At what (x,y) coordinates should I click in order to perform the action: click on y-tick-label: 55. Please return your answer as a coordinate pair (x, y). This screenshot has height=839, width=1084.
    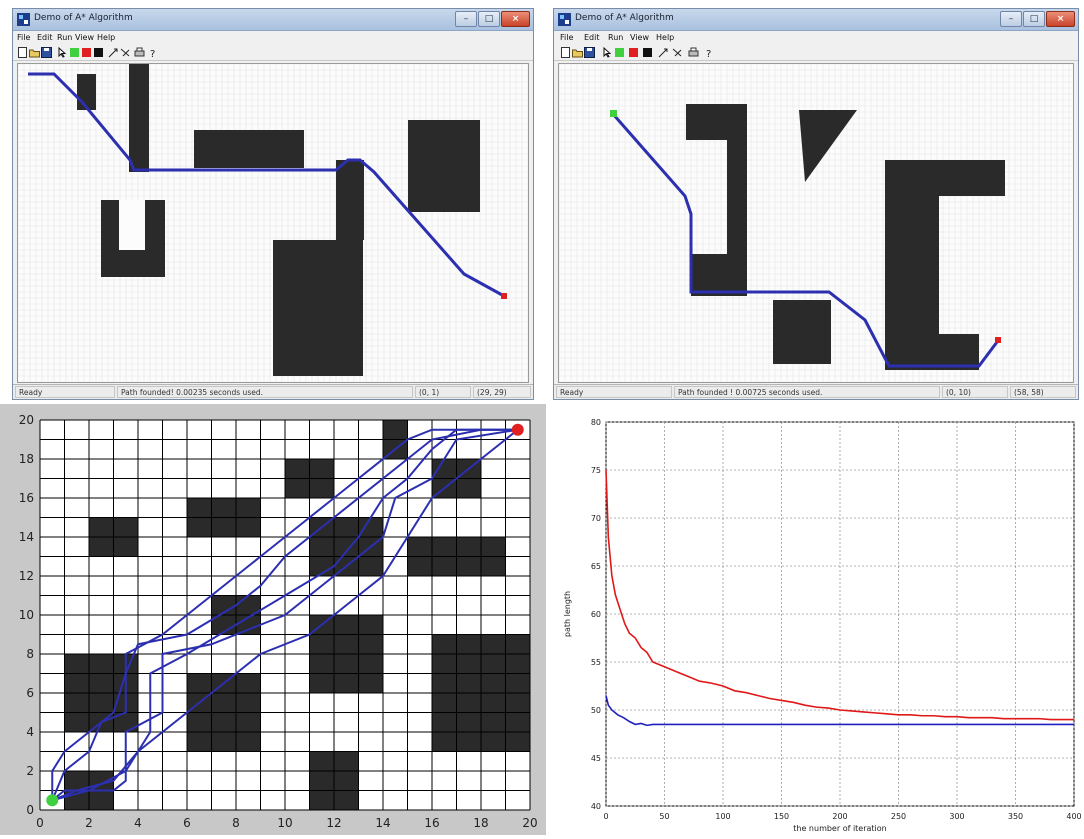
    Looking at the image, I should click on (596, 662).